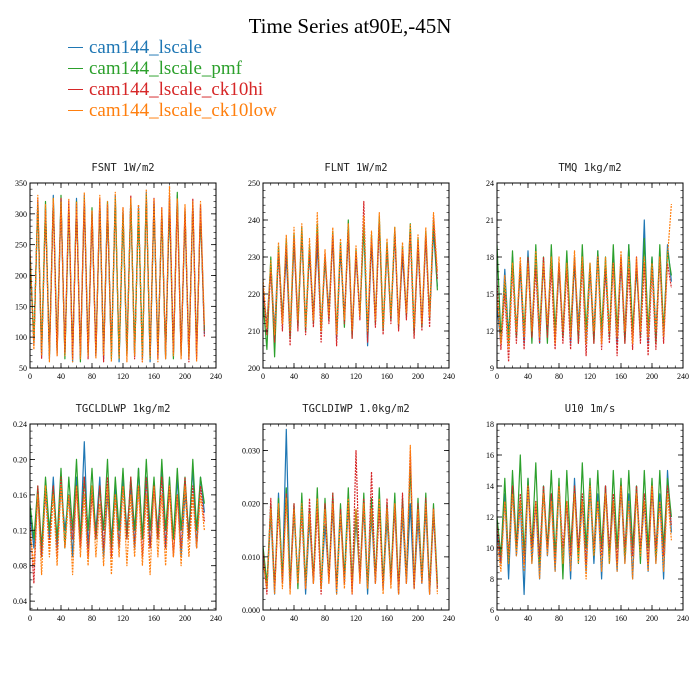  I want to click on y-tick-label: 0.04, so click(20, 601).